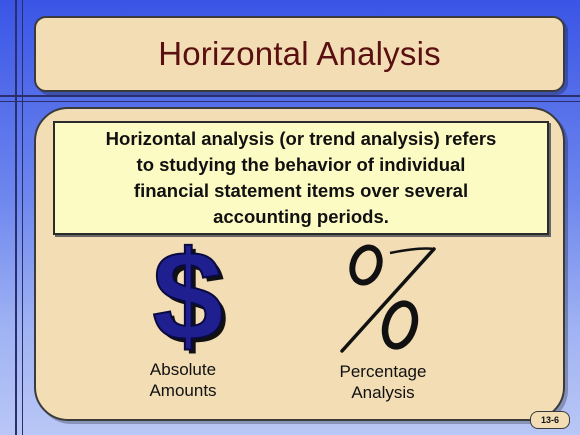 The image size is (580, 435). Describe the element at coordinates (22, 217) in the screenshot. I see `vertical-gridline-right` at that location.